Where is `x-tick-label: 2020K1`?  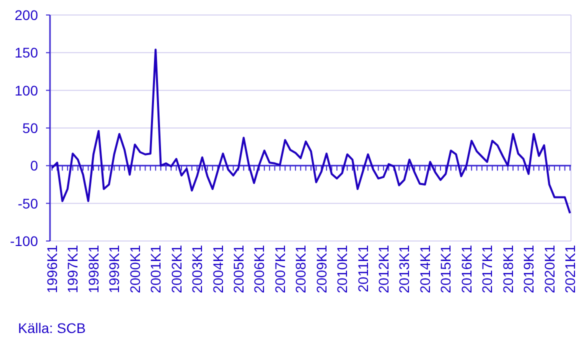 x-tick-label: 2020K1 is located at coordinates (549, 269).